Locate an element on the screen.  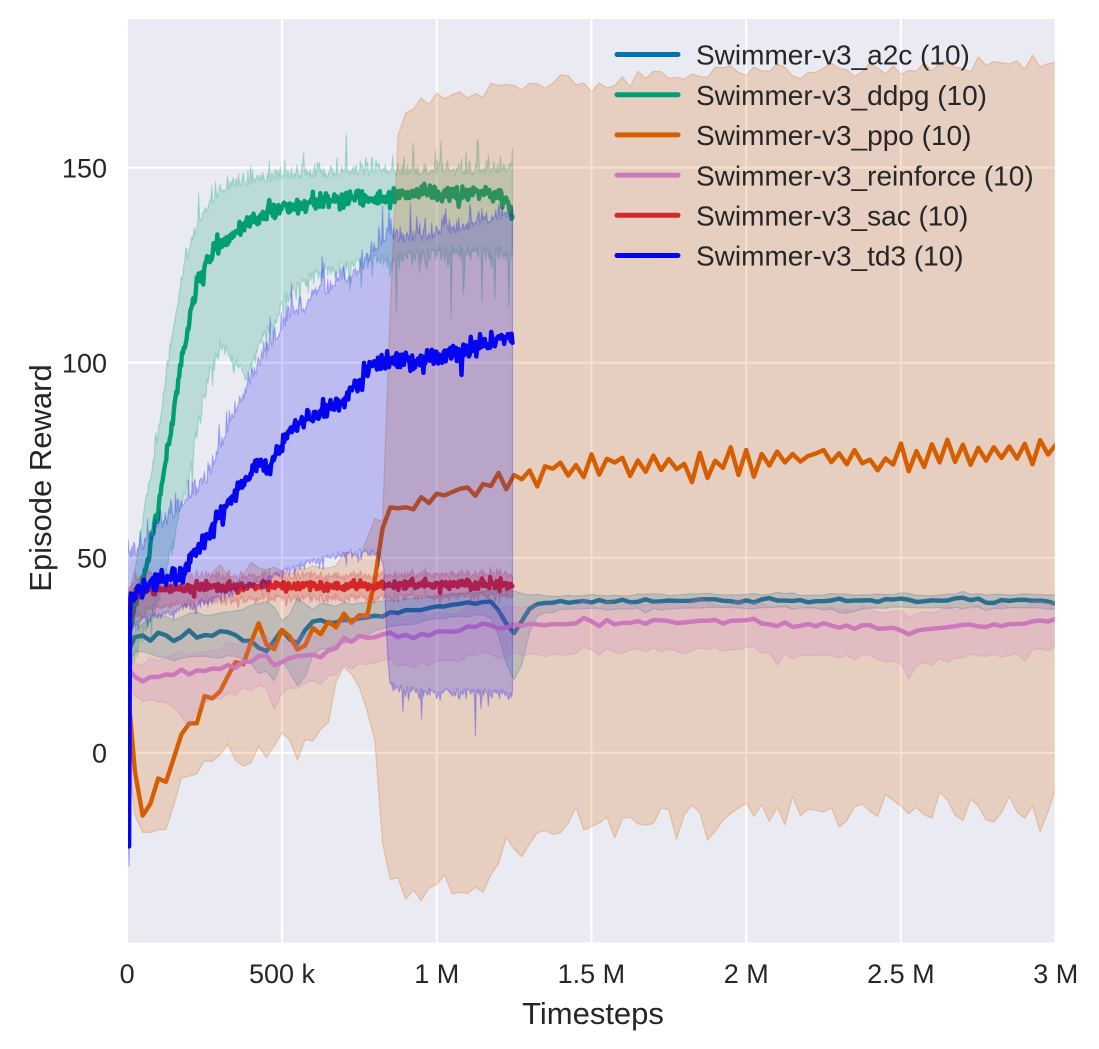
svg-text: Swimmer-v3_td3 (10) is located at coordinates (830, 256).